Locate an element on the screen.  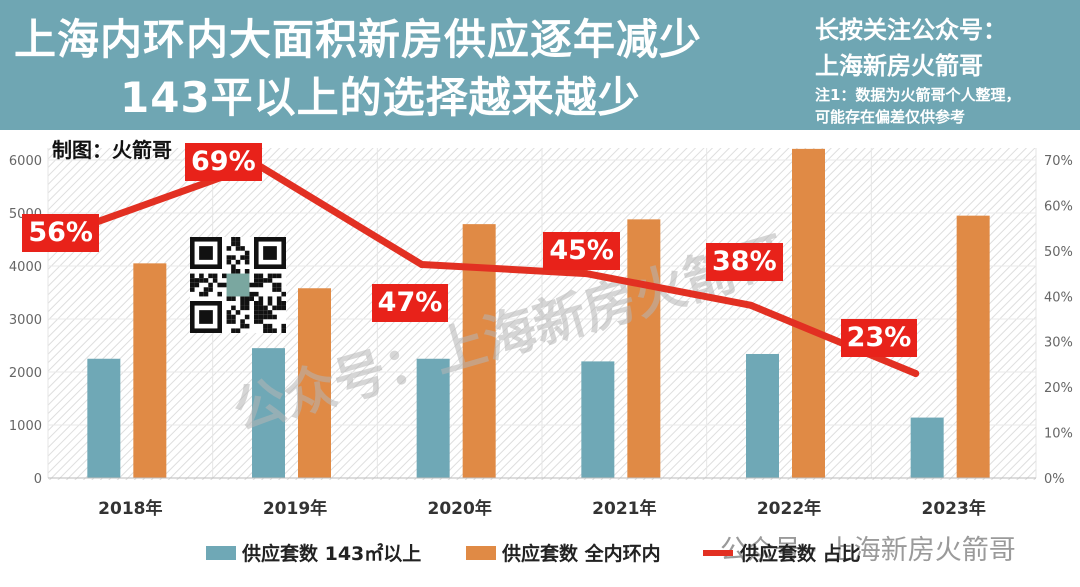
x-axis-tick-label: 2021年 is located at coordinates (624, 508).